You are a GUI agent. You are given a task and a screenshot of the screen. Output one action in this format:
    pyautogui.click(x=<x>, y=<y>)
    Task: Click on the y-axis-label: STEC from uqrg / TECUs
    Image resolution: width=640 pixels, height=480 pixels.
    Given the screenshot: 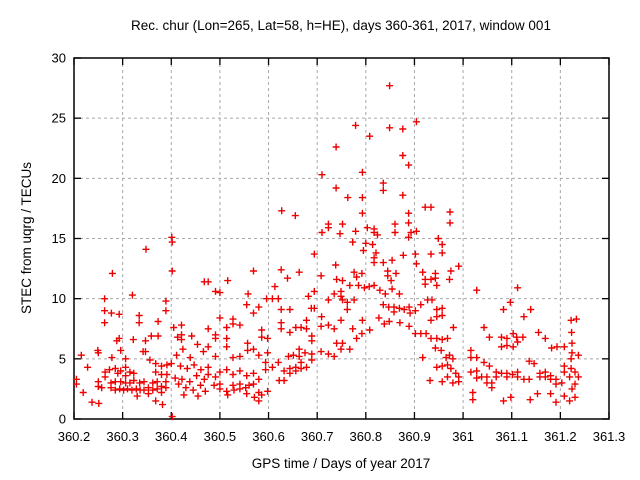 What is the action you would take?
    pyautogui.click(x=26, y=238)
    